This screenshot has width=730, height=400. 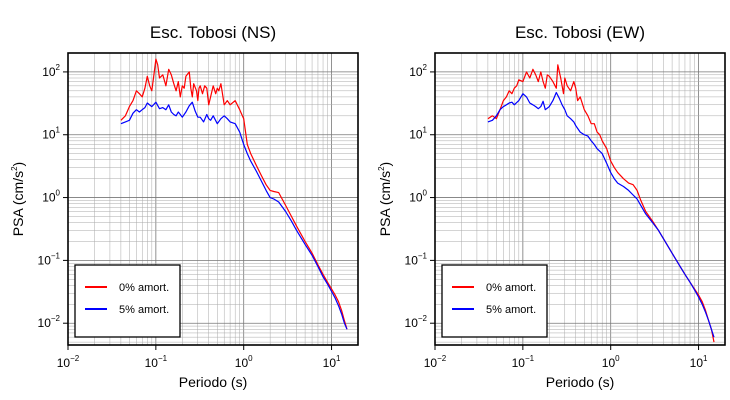 I want to click on chart-title: Esc. Tobosi (EW), so click(x=580, y=32).